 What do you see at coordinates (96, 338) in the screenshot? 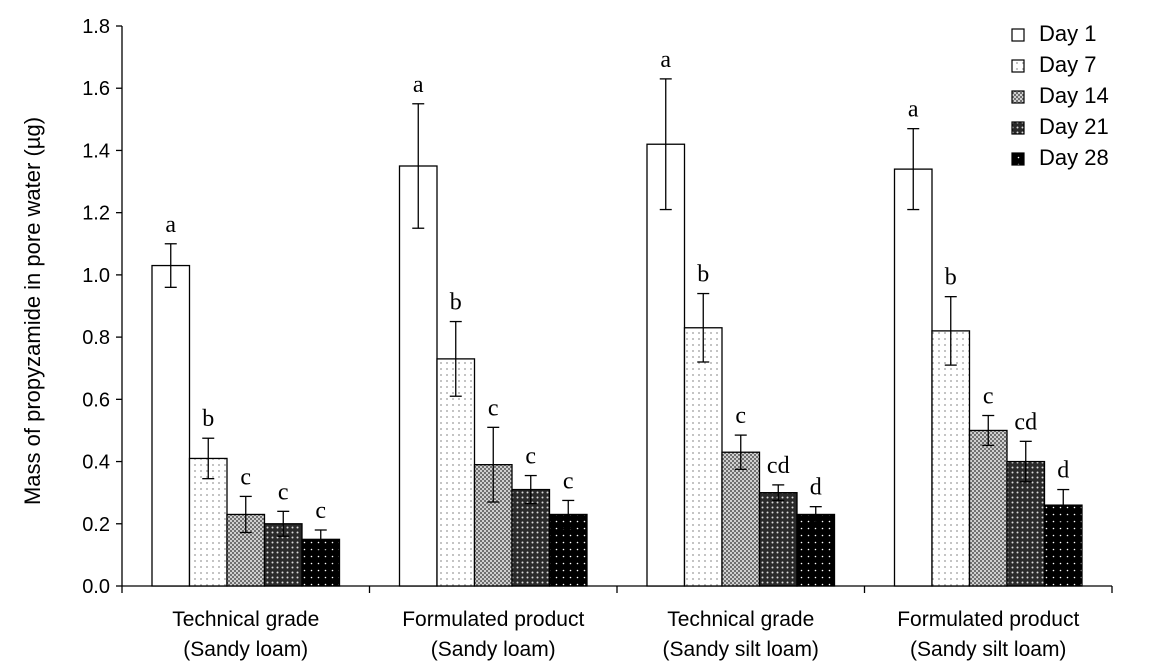
I see `y-tick-label: 0.8` at bounding box center [96, 338].